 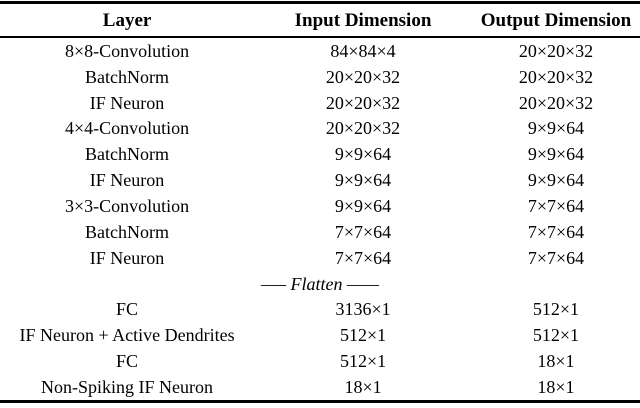 What do you see at coordinates (320, 37) in the screenshot?
I see `header-rule` at bounding box center [320, 37].